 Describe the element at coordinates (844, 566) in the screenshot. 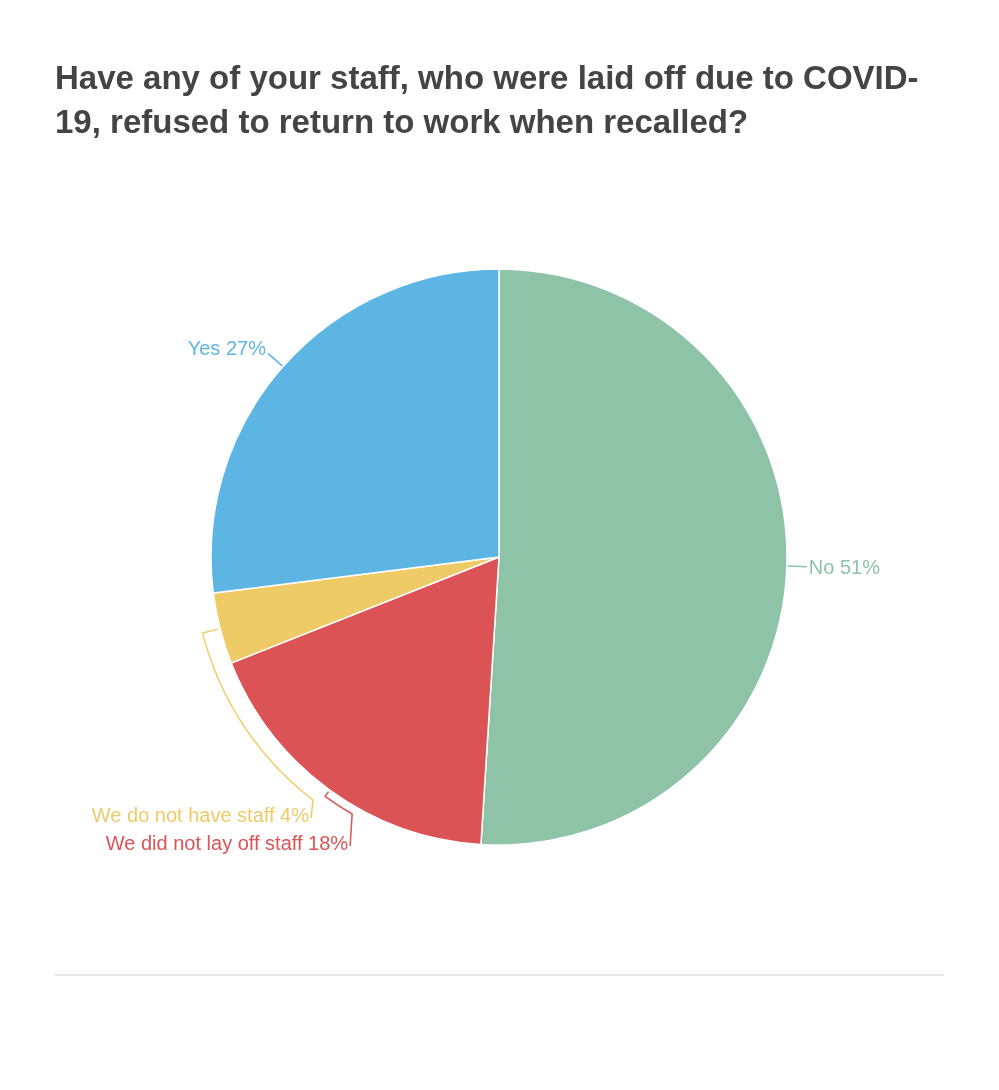

I see `slice-label: No 51%` at that location.